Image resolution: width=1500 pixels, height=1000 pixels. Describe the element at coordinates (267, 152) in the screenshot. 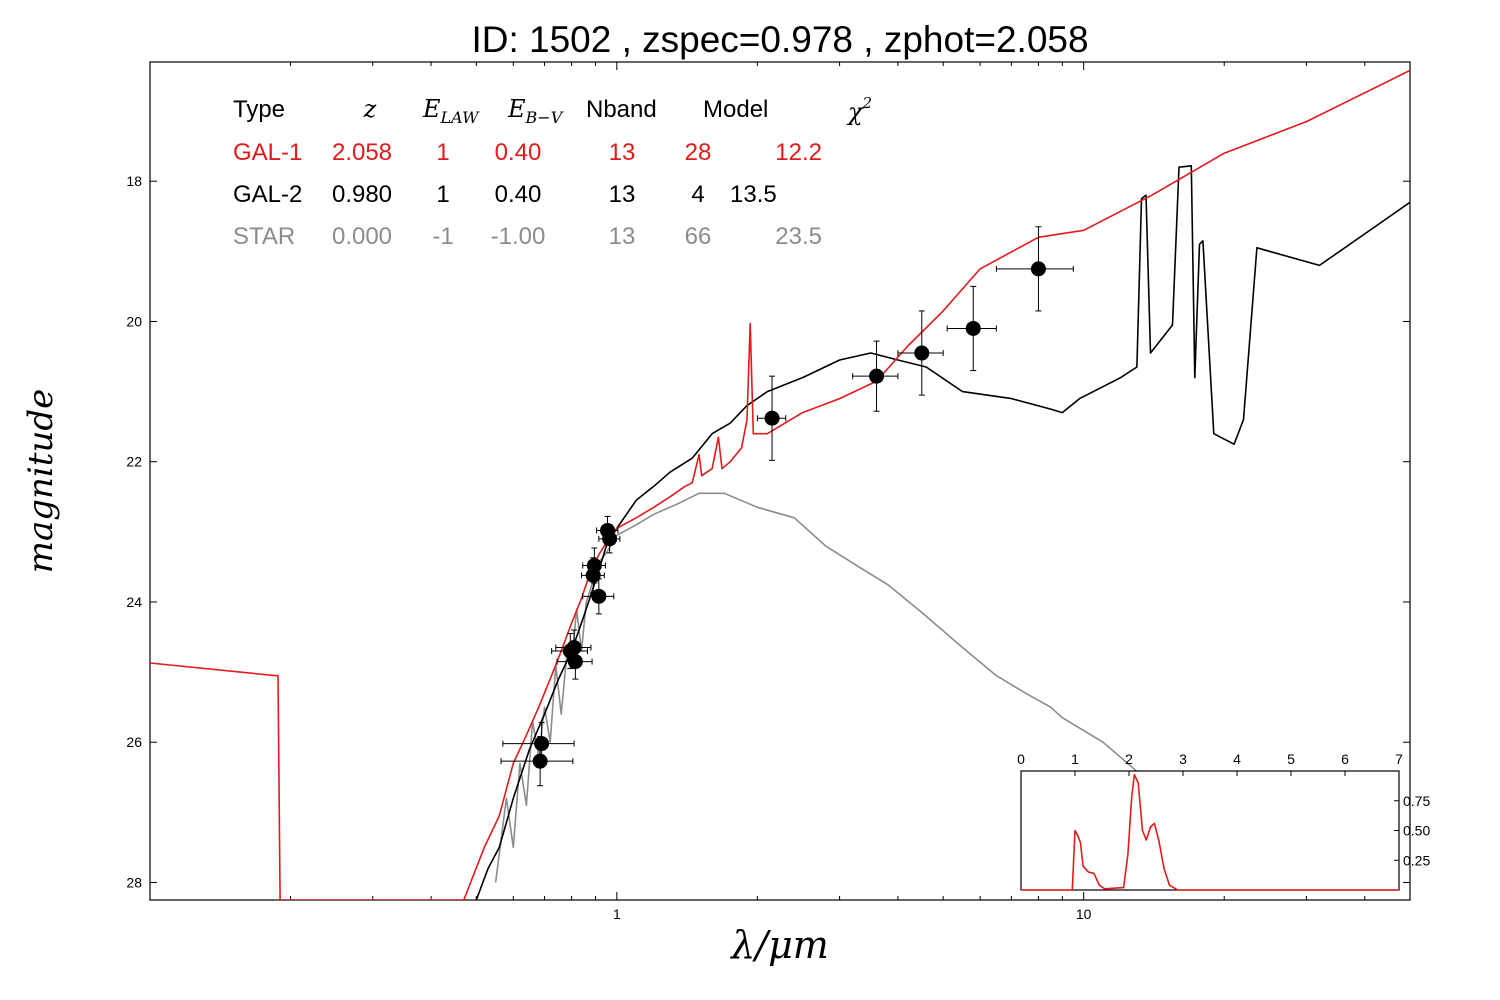

I see `legend-cell: GAL-1` at that location.